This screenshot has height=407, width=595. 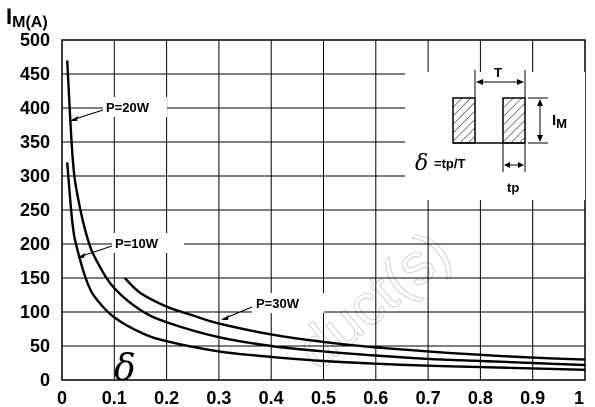 What do you see at coordinates (81, 255) in the screenshot?
I see `label-p10-arrow` at bounding box center [81, 255].